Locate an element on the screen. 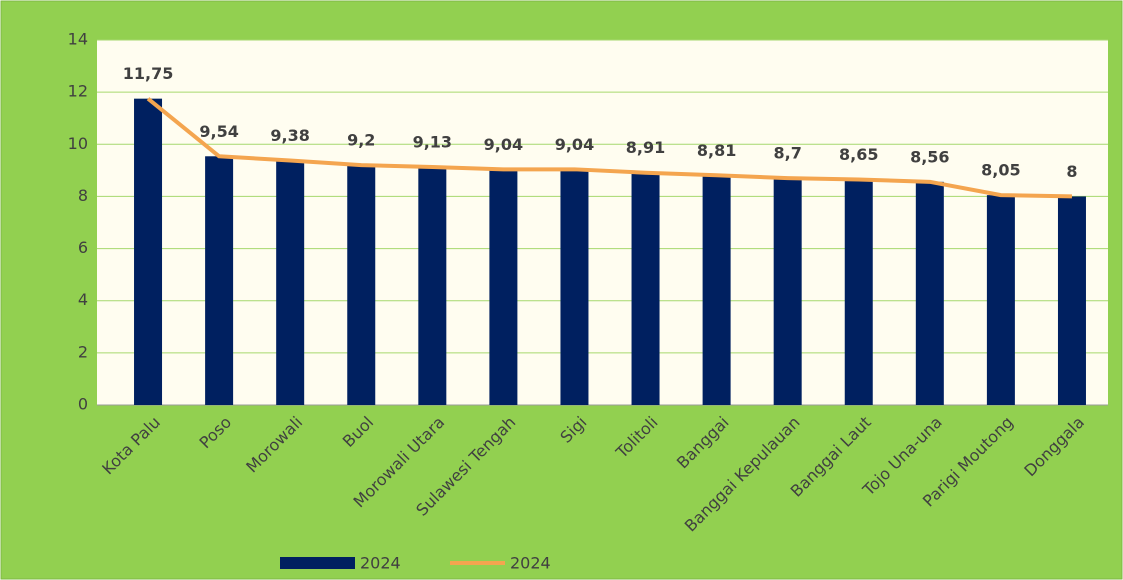 Image resolution: width=1123 pixels, height=580 pixels. data-label: 11,75 is located at coordinates (148, 73).